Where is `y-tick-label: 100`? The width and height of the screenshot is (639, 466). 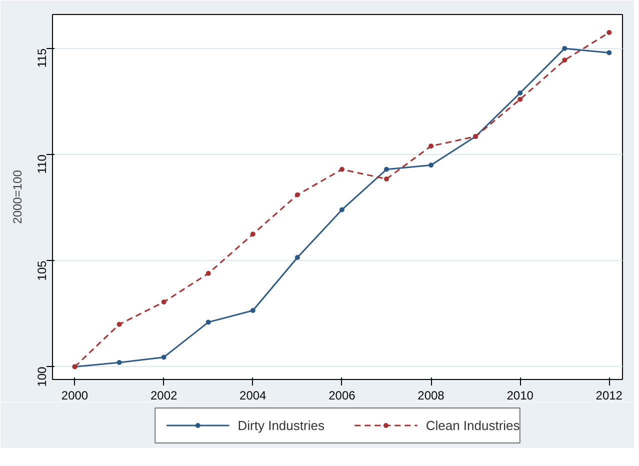
y-tick-label: 100 is located at coordinates (42, 376).